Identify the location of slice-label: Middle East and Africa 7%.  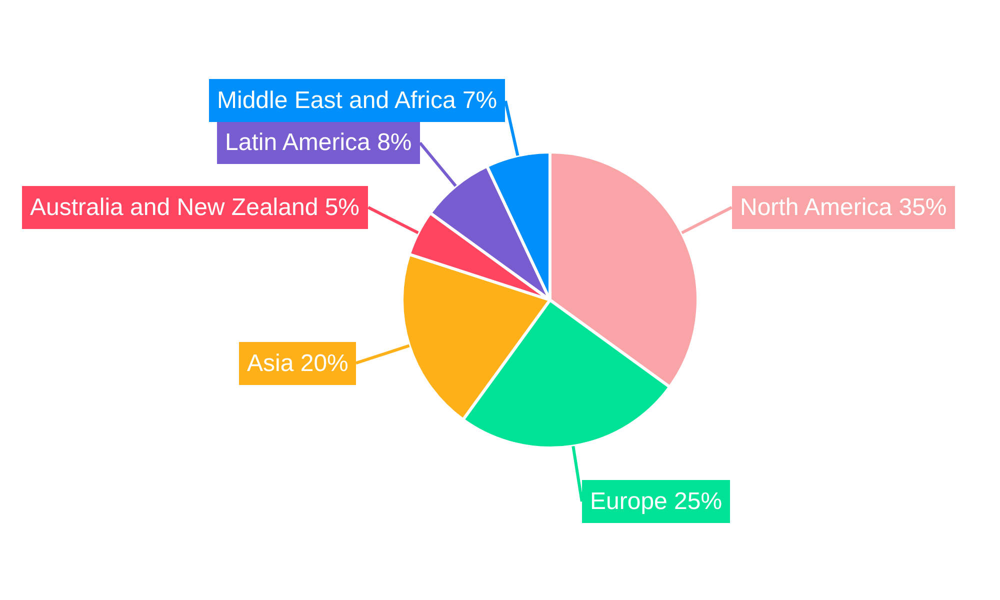
(357, 100).